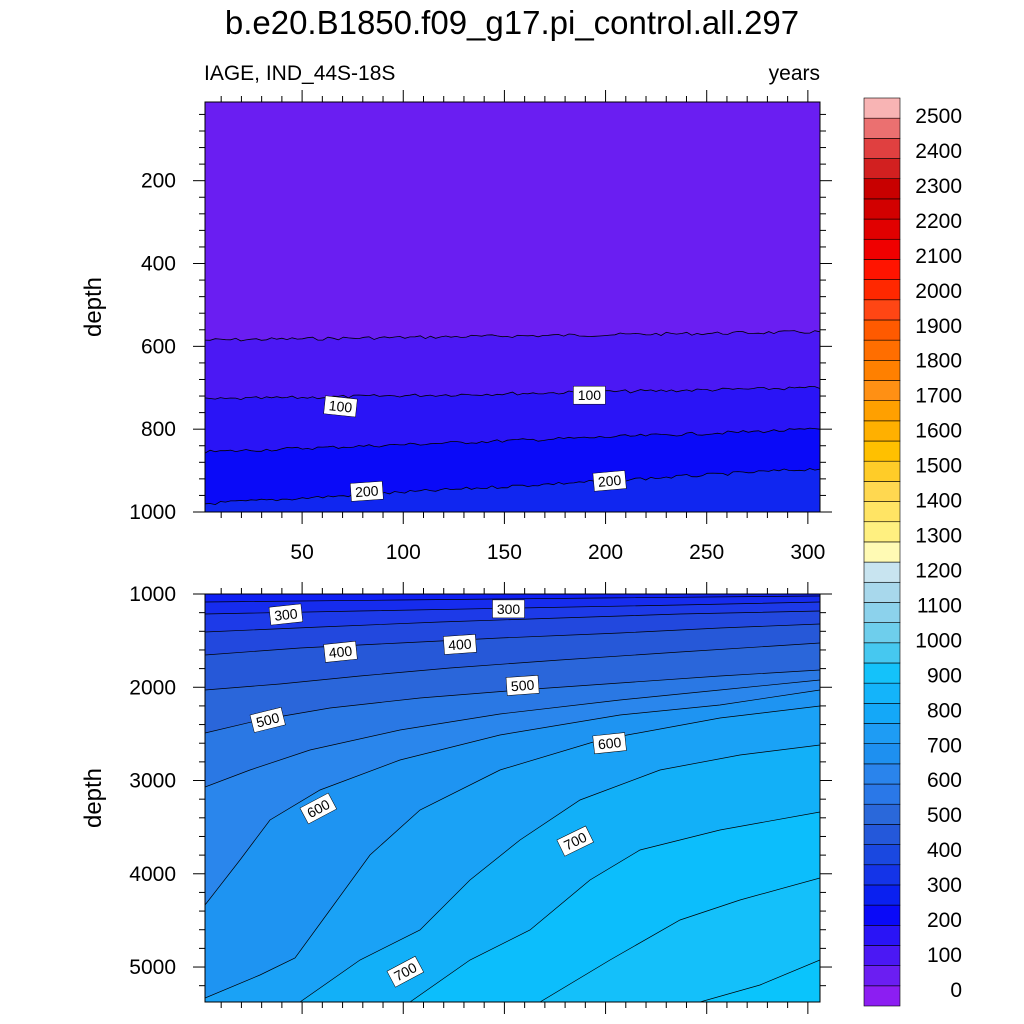 The height and width of the screenshot is (1024, 1024). I want to click on x-tick-label: 200, so click(605, 552).